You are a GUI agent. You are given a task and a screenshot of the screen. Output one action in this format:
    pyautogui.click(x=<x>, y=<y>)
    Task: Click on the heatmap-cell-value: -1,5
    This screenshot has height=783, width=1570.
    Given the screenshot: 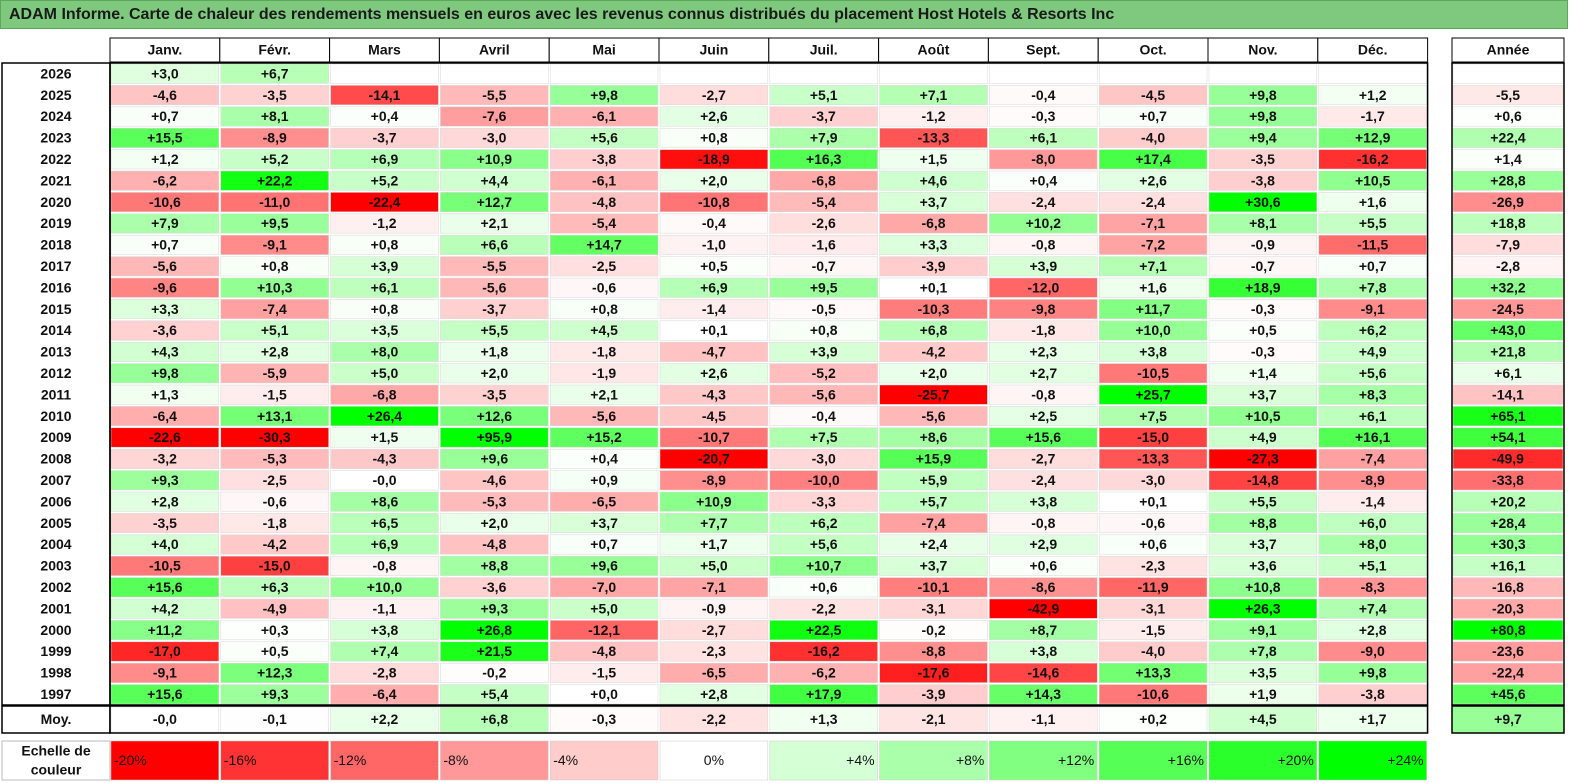 What is the action you would take?
    pyautogui.click(x=1153, y=630)
    